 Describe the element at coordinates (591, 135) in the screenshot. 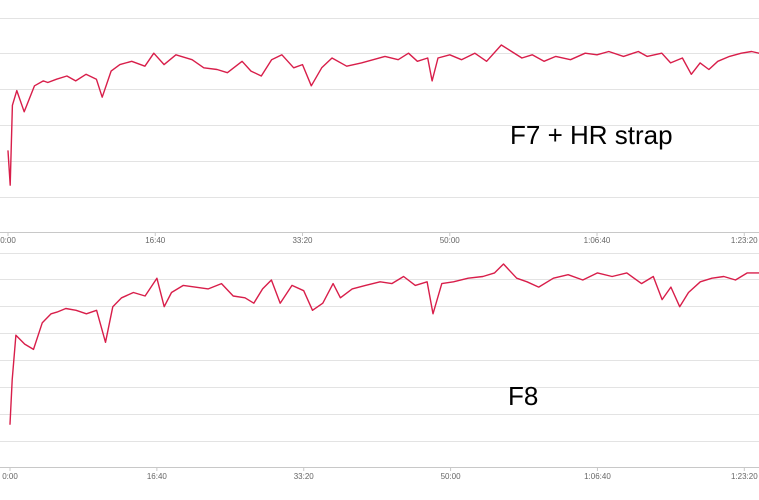

I see `chart-annotation: F7 + HR strap` at that location.